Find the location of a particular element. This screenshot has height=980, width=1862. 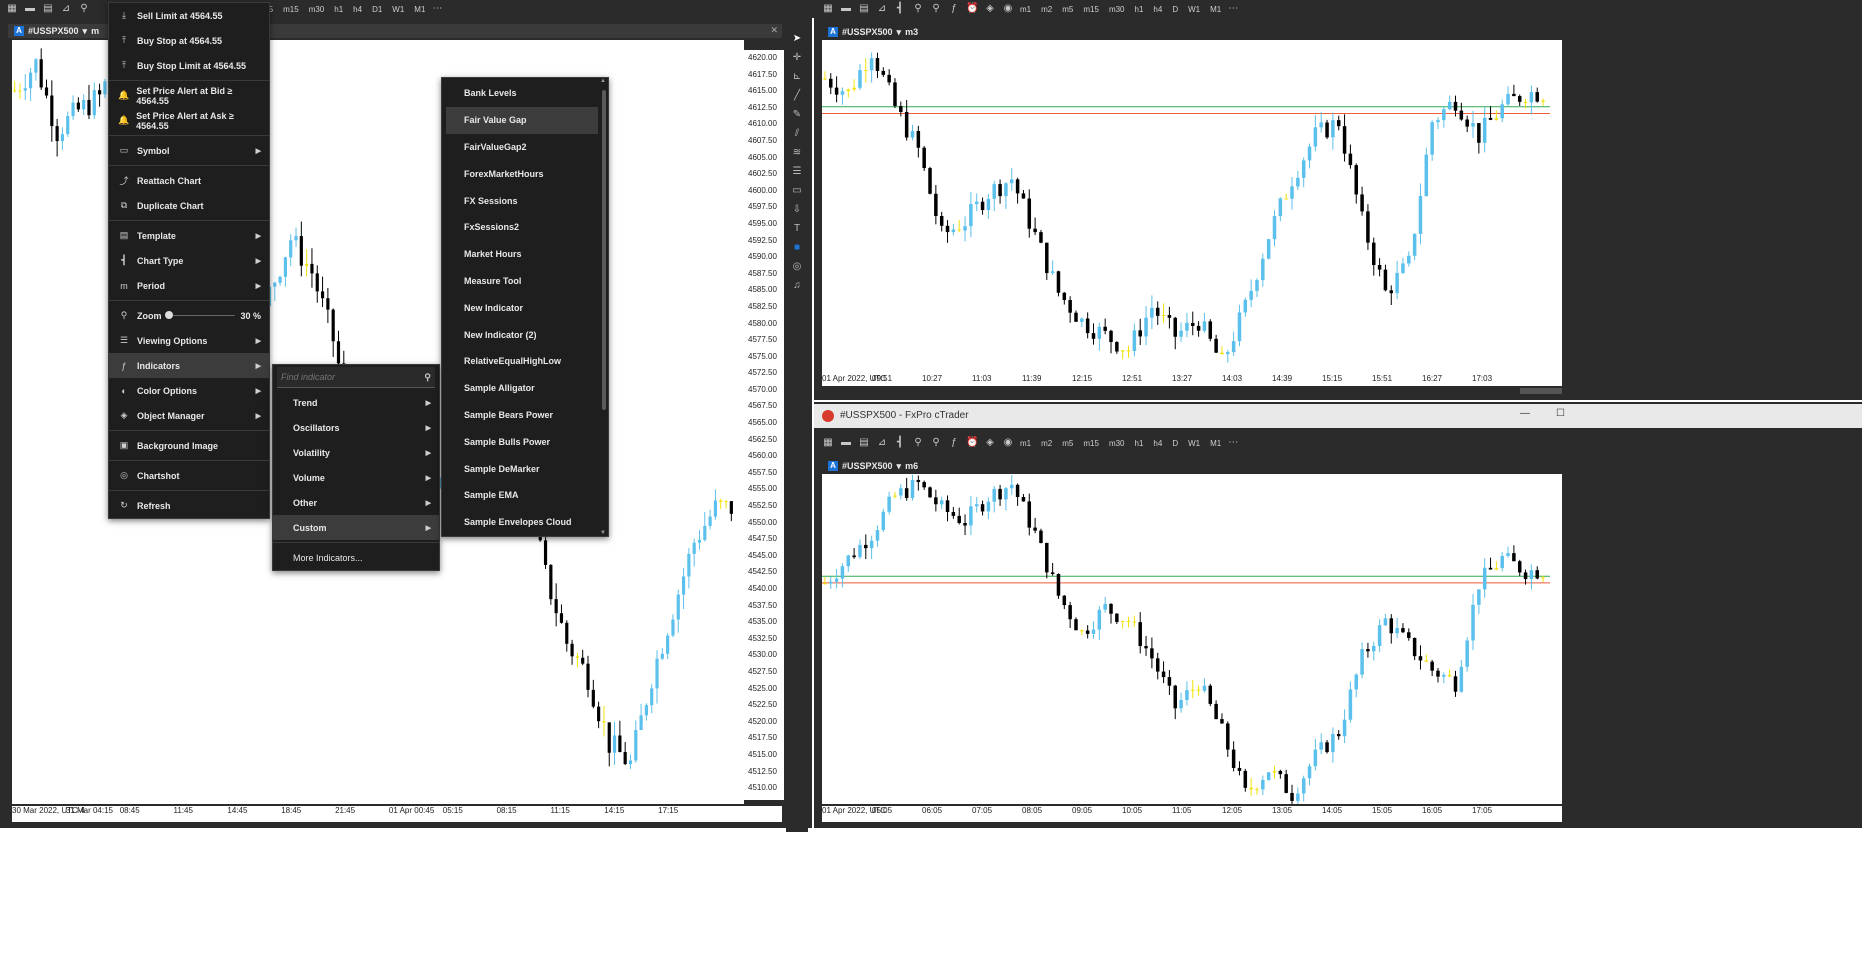

zoom-icon: ⚲ is located at coordinates (84, 8).